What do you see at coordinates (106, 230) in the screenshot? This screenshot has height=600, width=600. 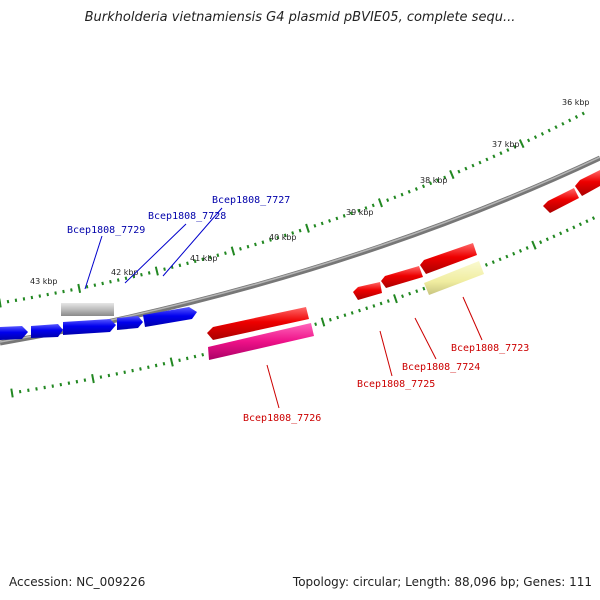 I see `gene-label-bcep1808-7729: Bcep1808_7729` at bounding box center [106, 230].